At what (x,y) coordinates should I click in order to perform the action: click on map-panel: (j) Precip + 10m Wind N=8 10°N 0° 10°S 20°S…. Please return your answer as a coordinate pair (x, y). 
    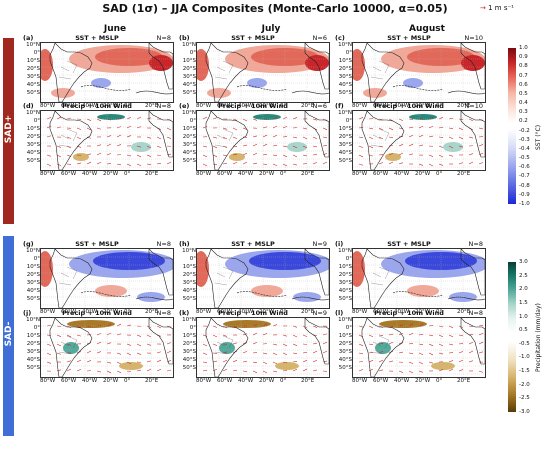
    Looking at the image, I should click on (98, 347).